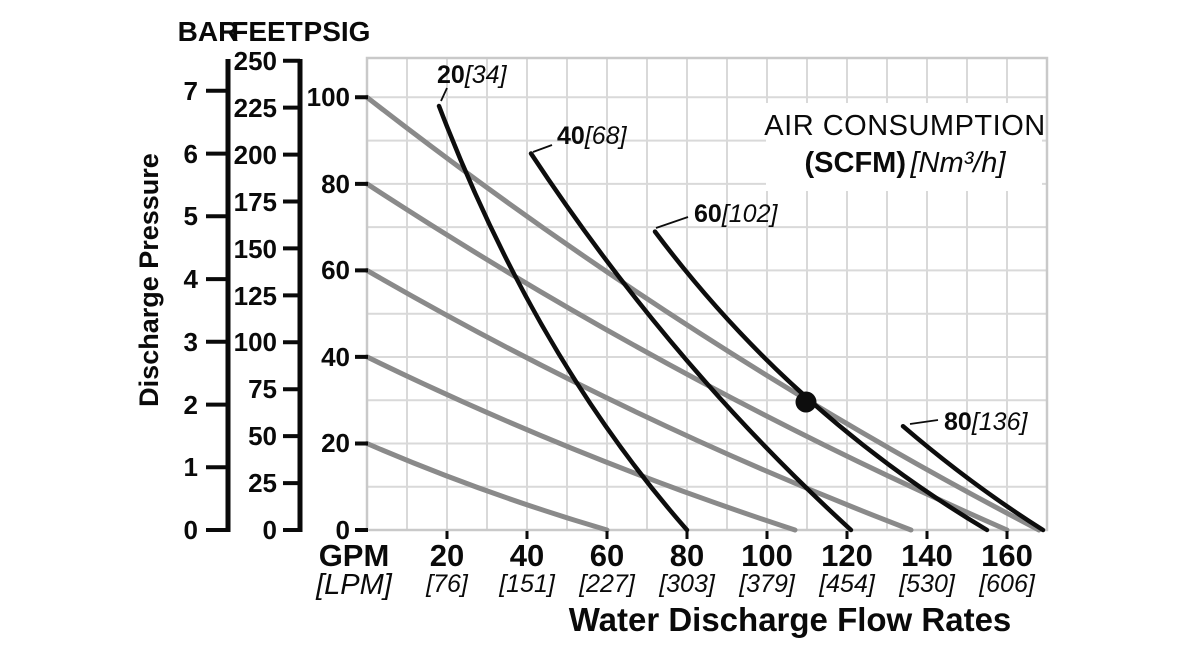  What do you see at coordinates (855, 163) in the screenshot?
I see `legend-scfm-label: (SCFM)` at bounding box center [855, 163].